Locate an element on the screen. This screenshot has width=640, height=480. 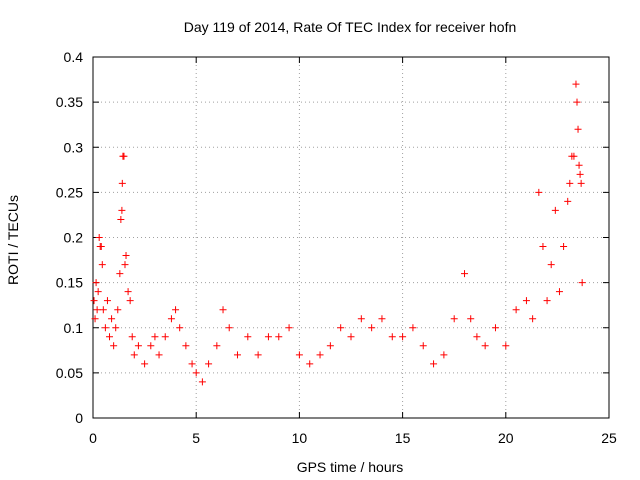
y-axis-label: ROTI / TECUs is located at coordinates (13, 240).